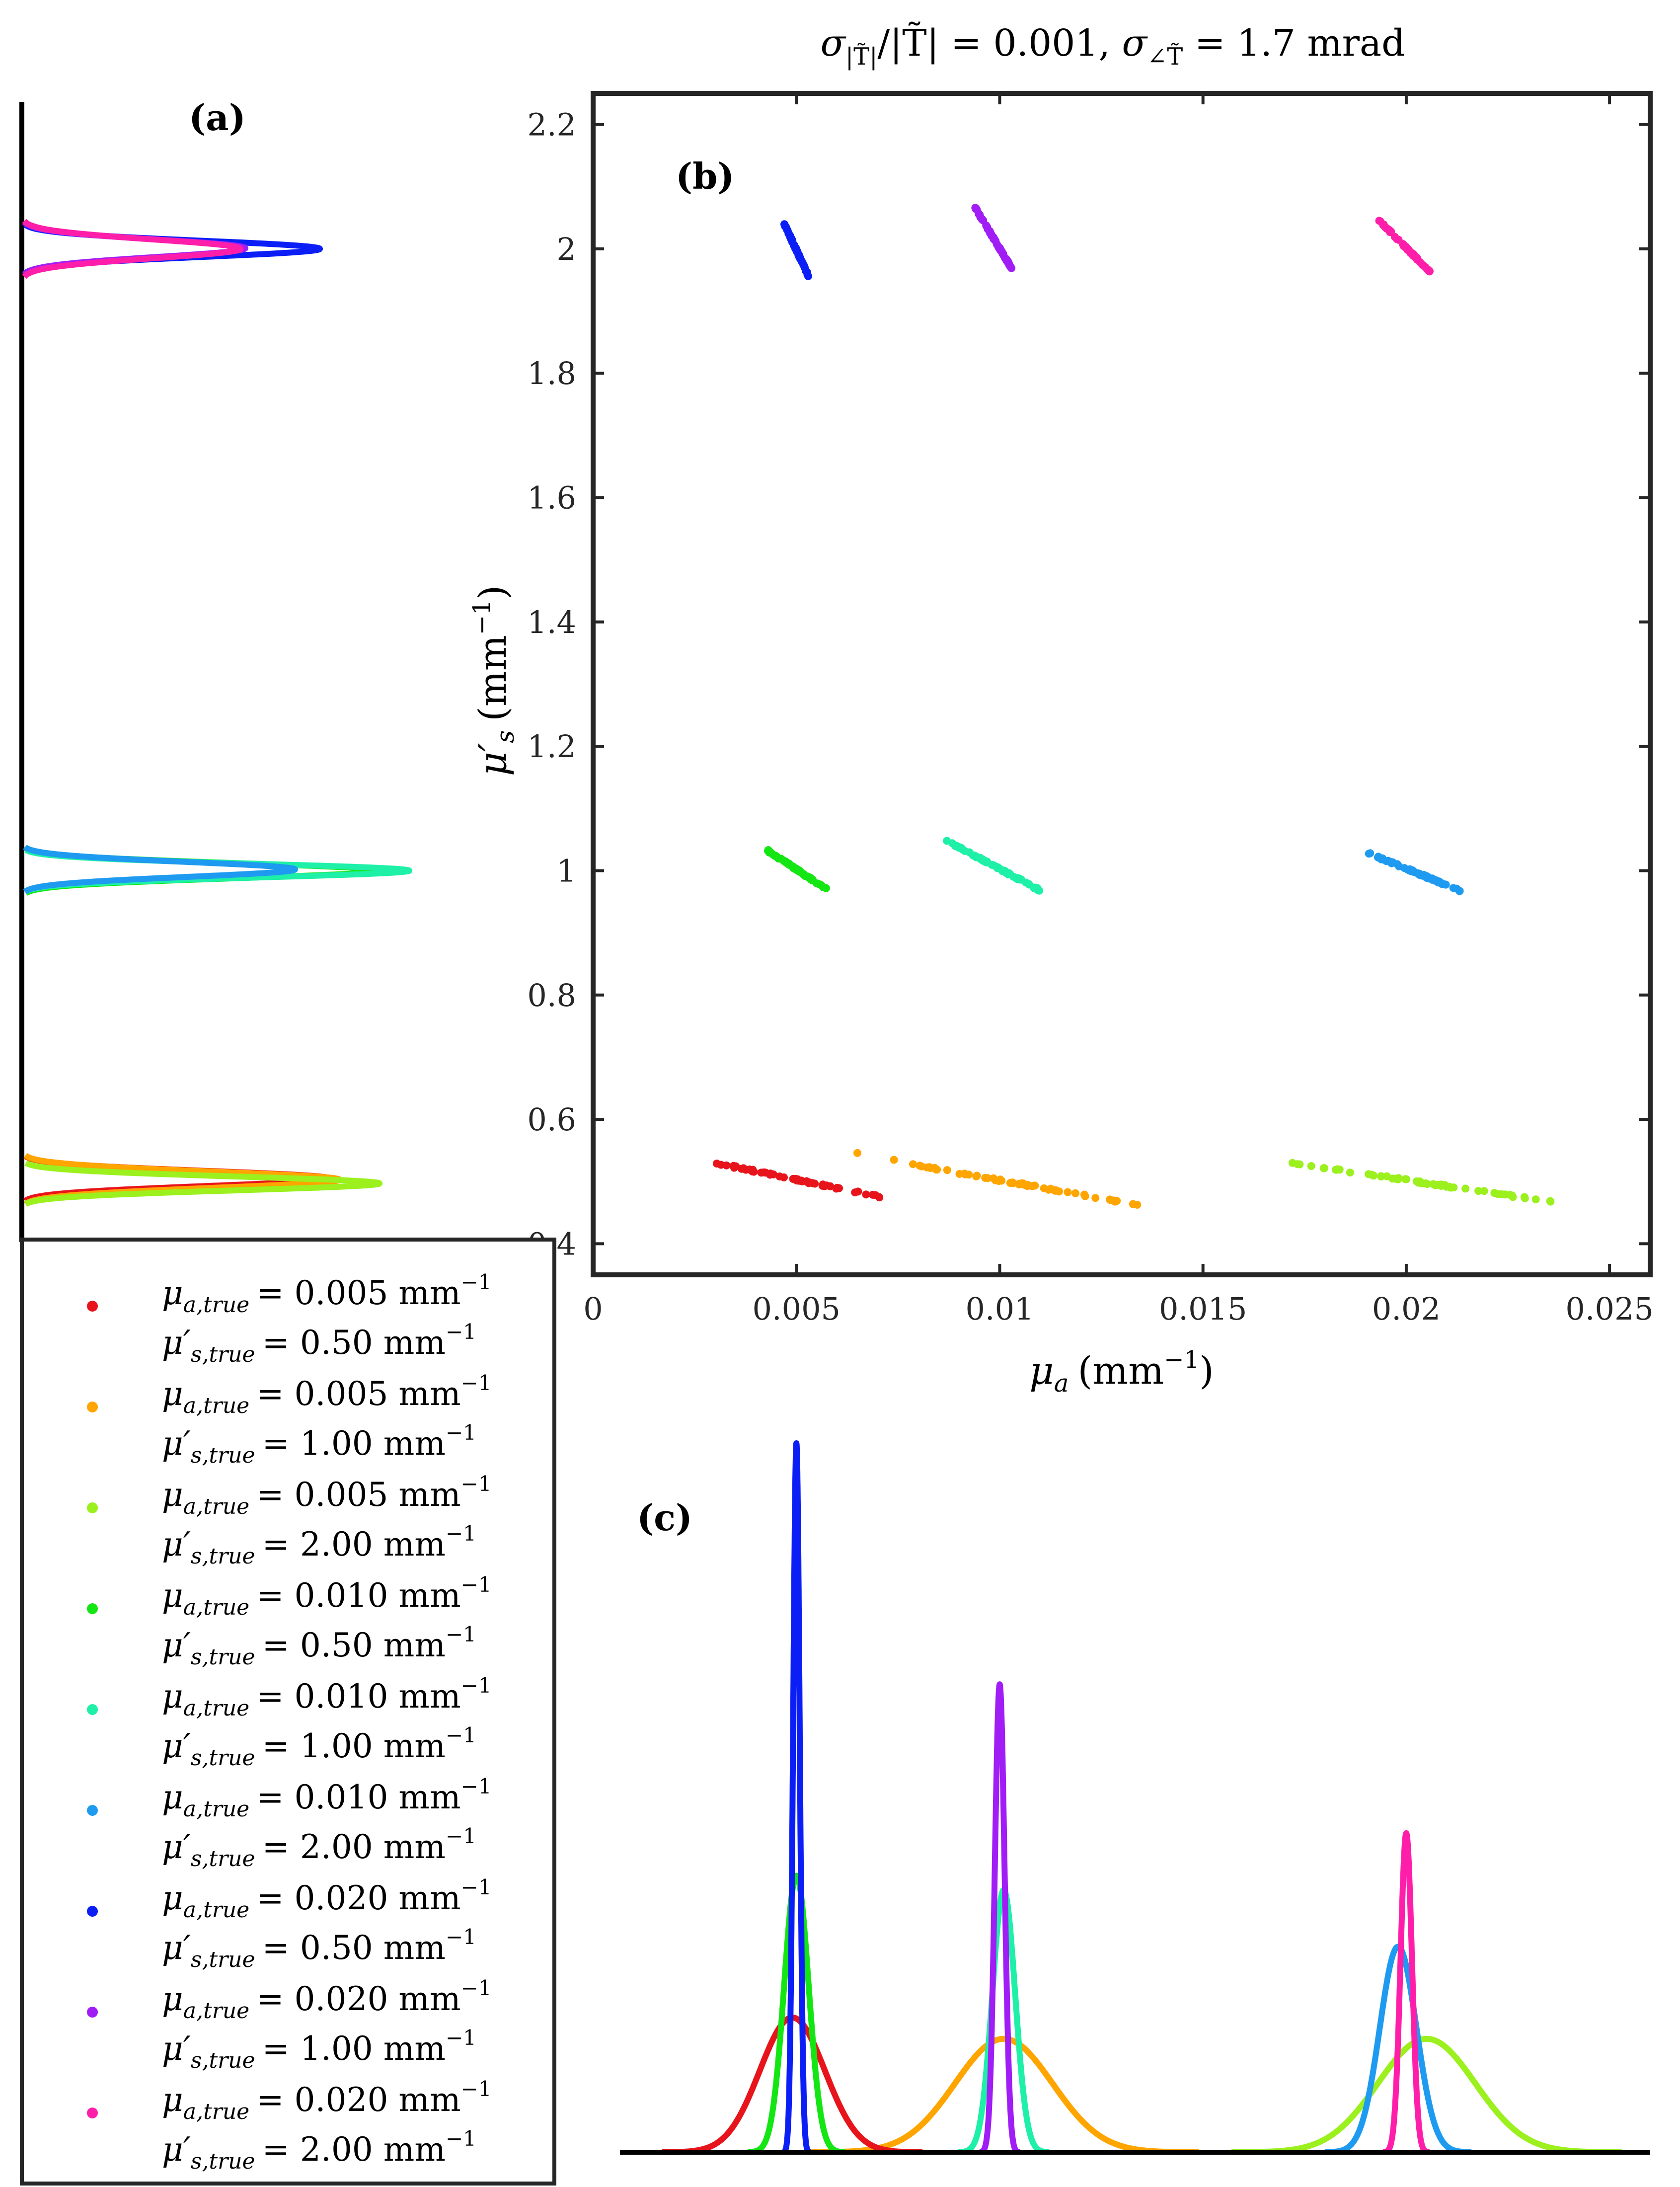 This screenshot has height=2187, width=1680. I want to click on y-tick-label: 1.8, so click(551, 373).